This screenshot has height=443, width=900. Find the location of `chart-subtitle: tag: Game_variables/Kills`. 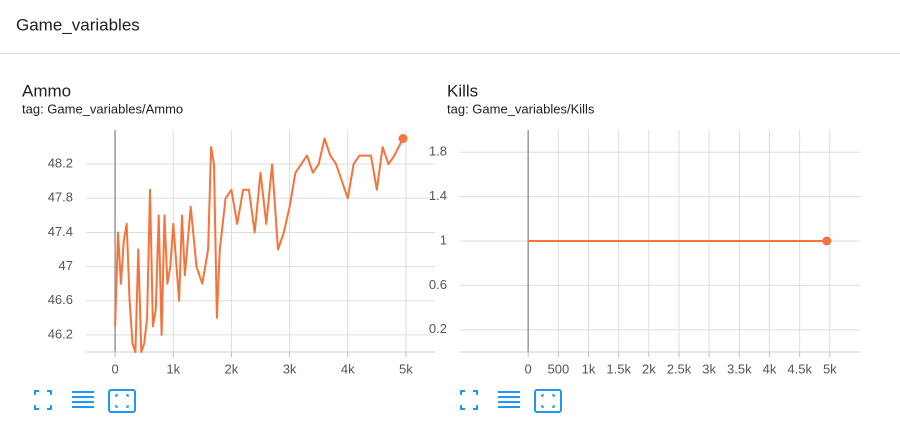

chart-subtitle: tag: Game_variables/Kills is located at coordinates (521, 108).